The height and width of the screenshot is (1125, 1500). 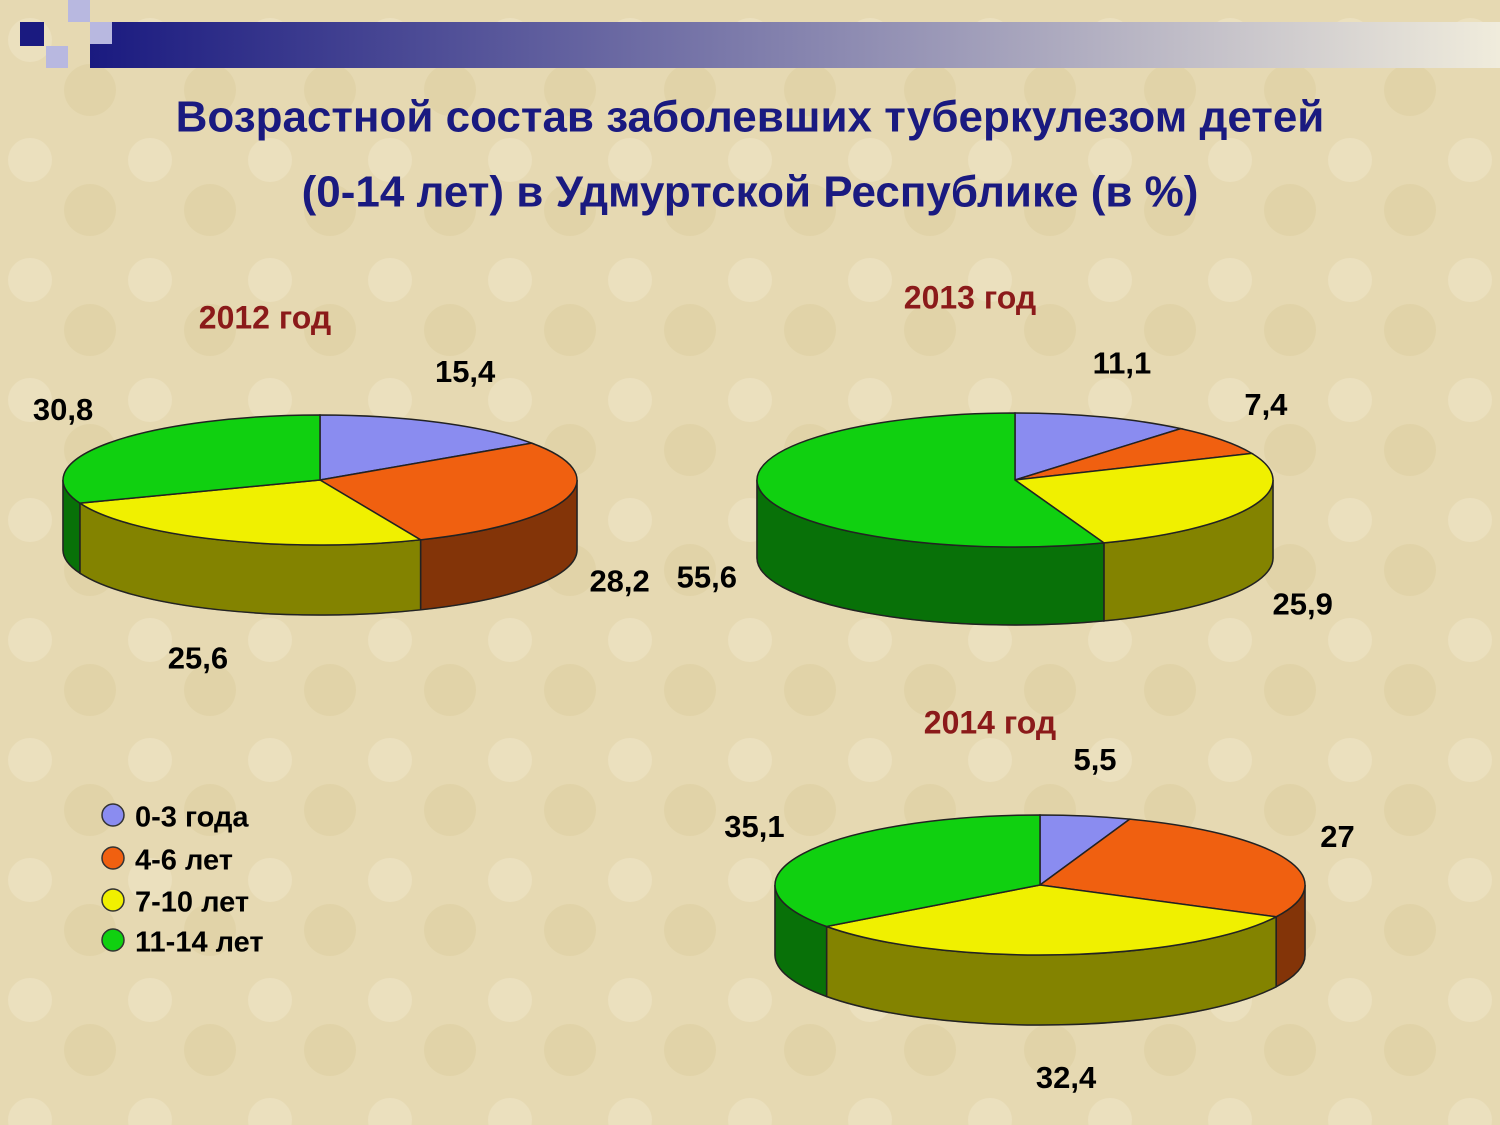 What do you see at coordinates (198, 658) in the screenshot?
I see `value-label: 25,6` at bounding box center [198, 658].